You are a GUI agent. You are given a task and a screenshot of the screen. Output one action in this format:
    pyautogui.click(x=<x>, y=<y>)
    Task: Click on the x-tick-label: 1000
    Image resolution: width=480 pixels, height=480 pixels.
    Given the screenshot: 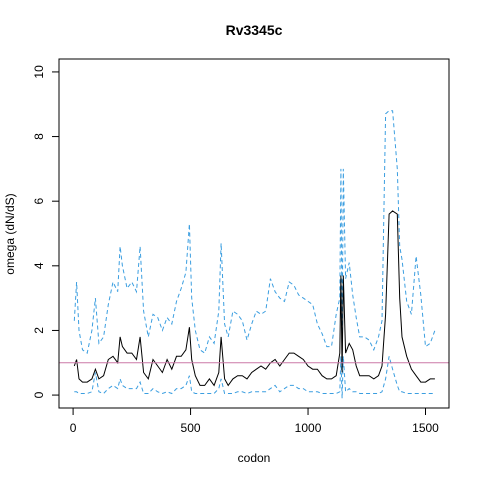 What is the action you would take?
    pyautogui.click(x=308, y=428)
    